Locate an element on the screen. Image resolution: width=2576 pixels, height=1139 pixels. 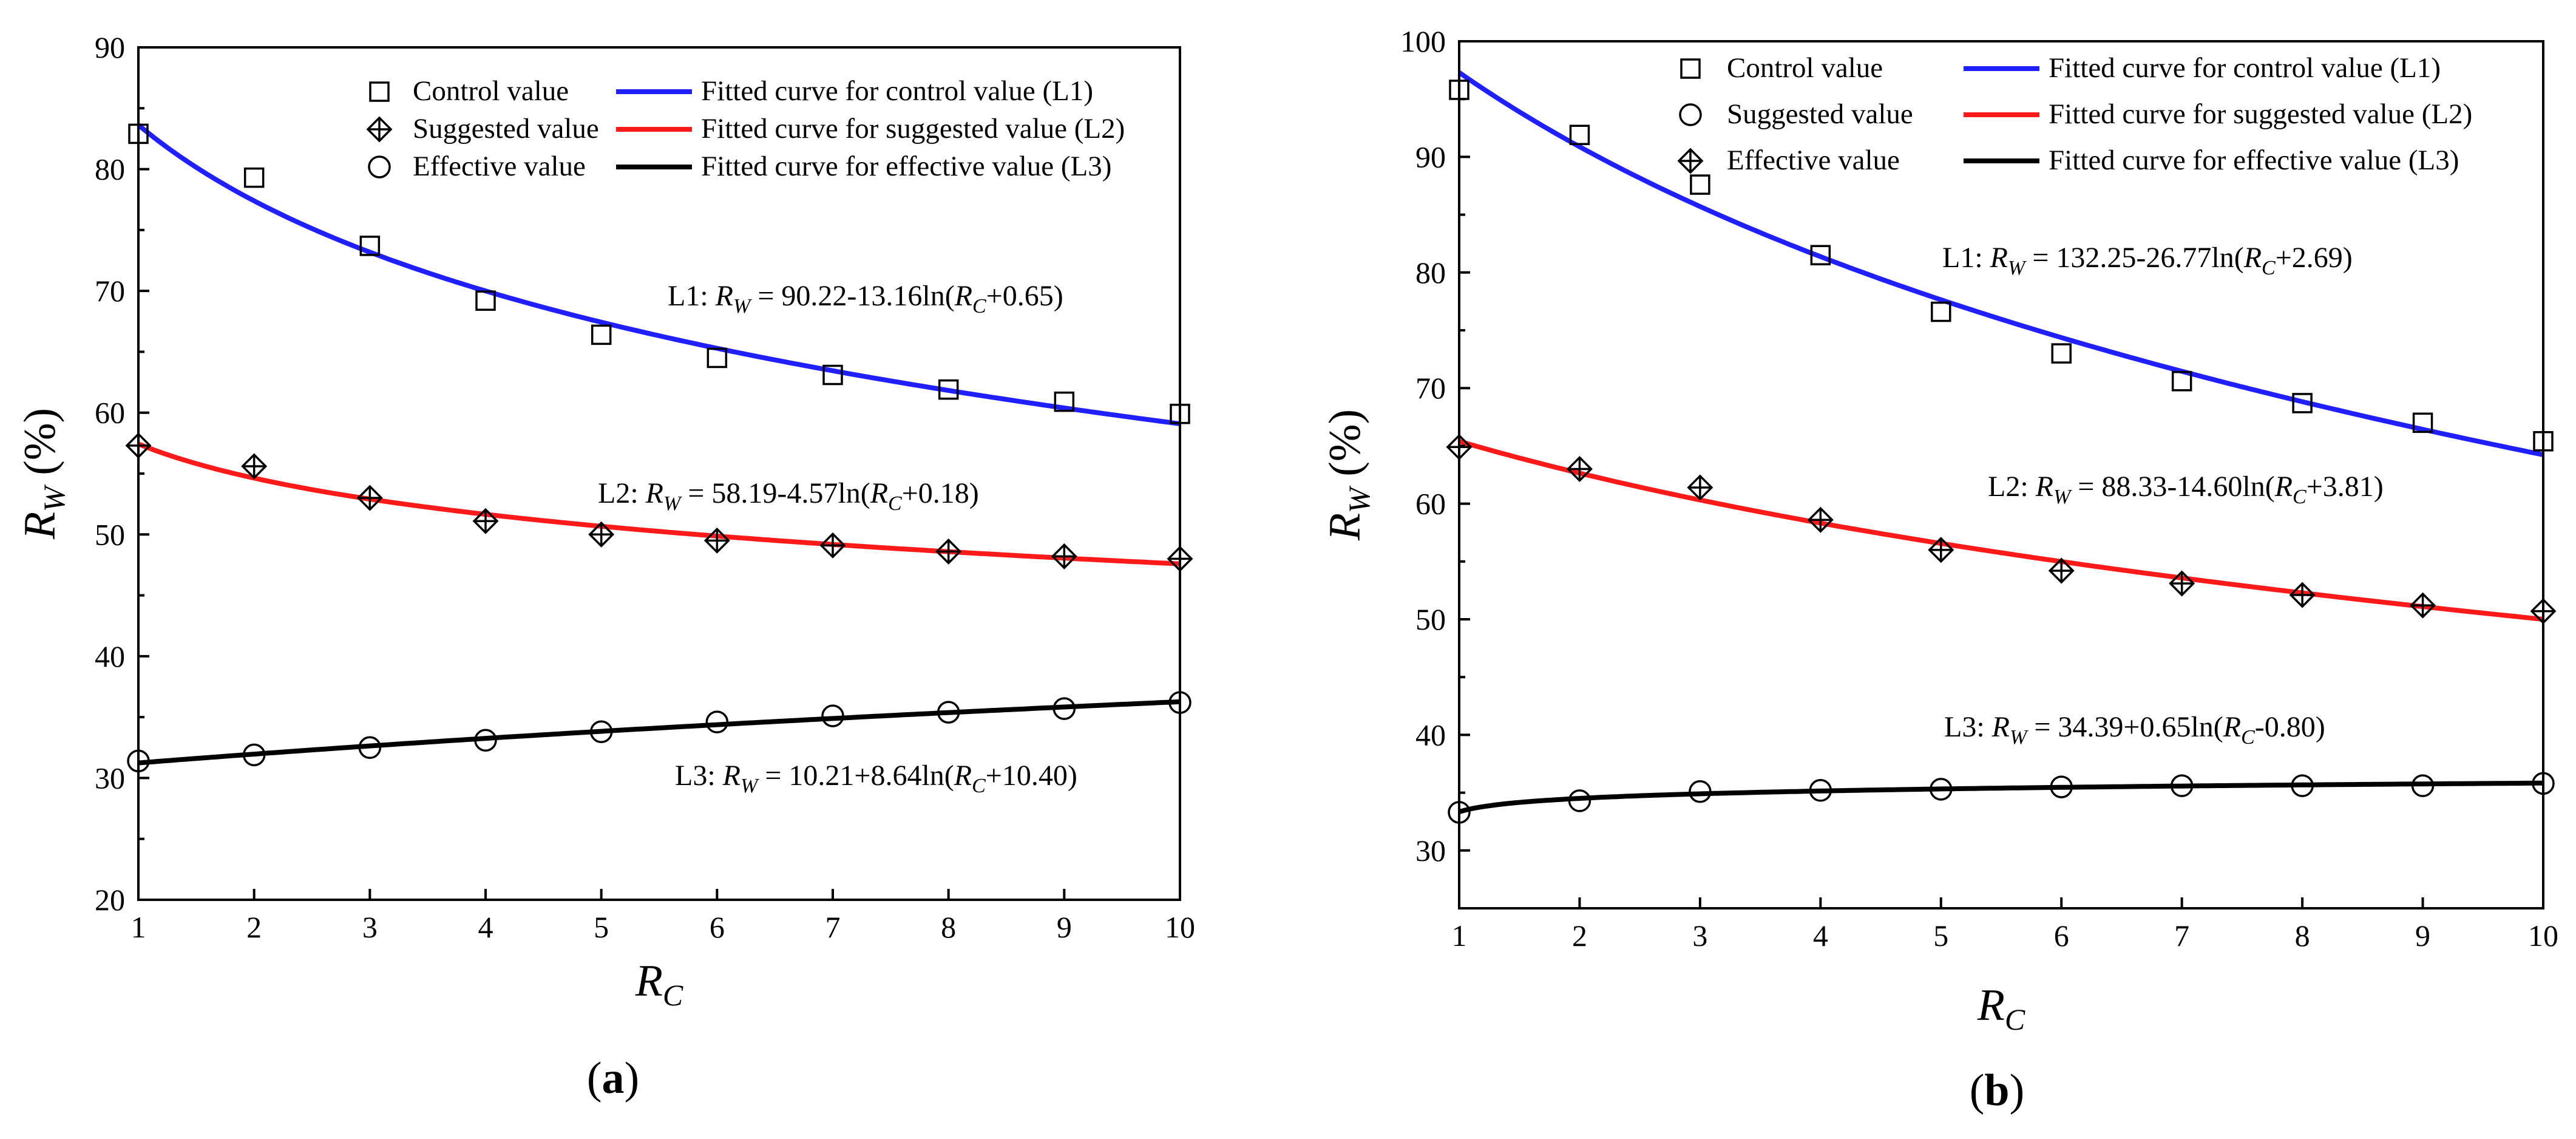
y-tick-label: 30 is located at coordinates (110, 778).